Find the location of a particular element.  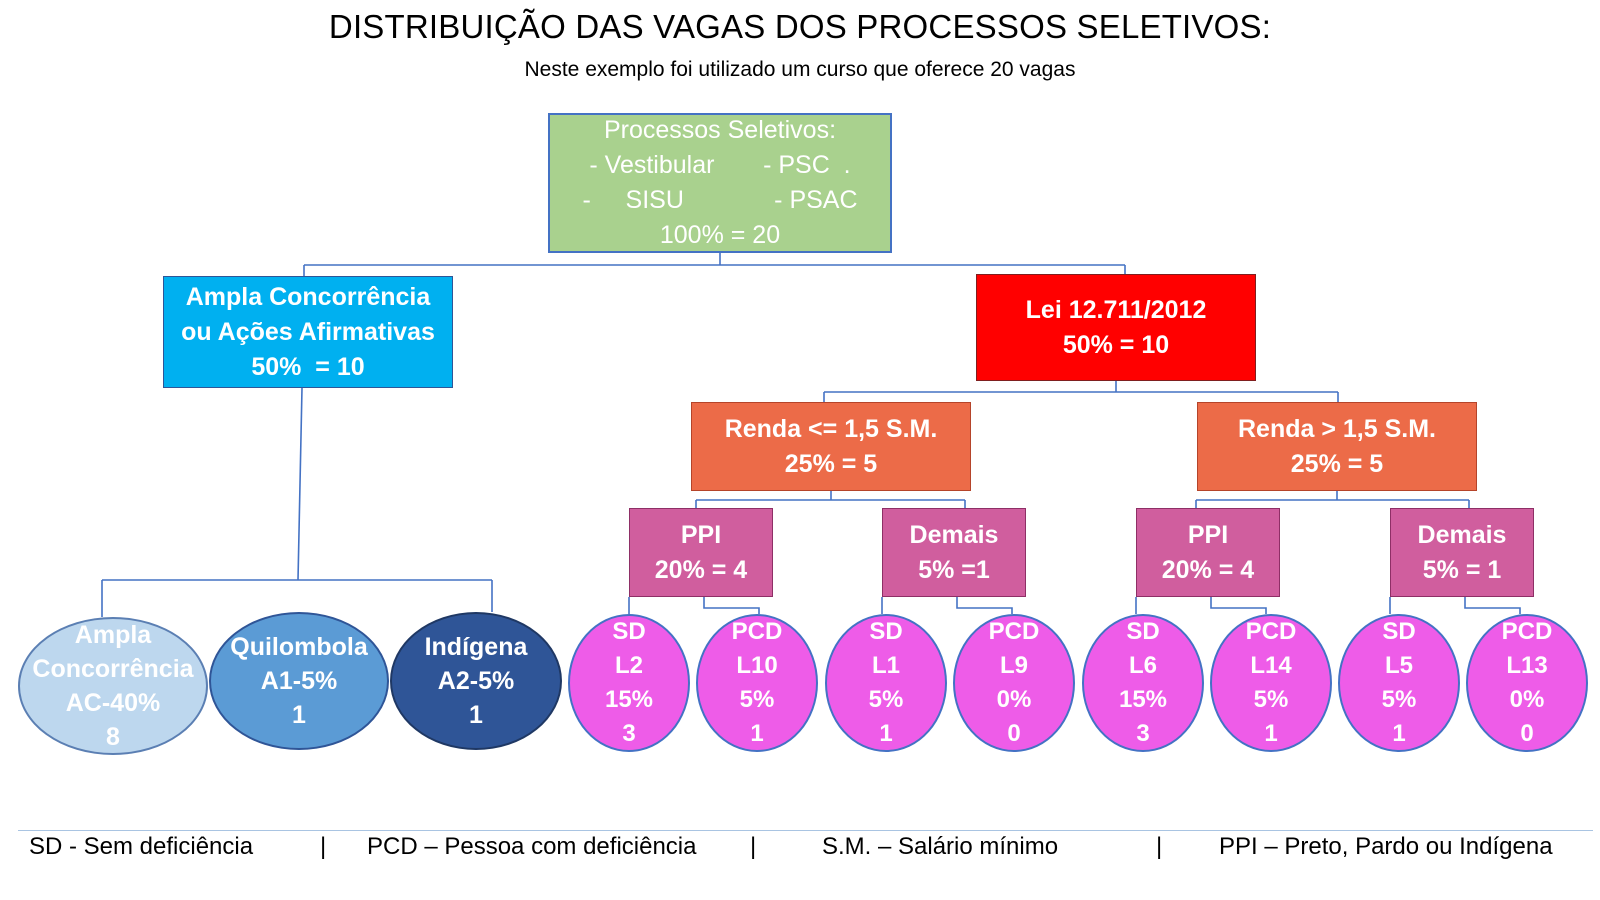

connector-g1-right is located at coordinates (731, 605).